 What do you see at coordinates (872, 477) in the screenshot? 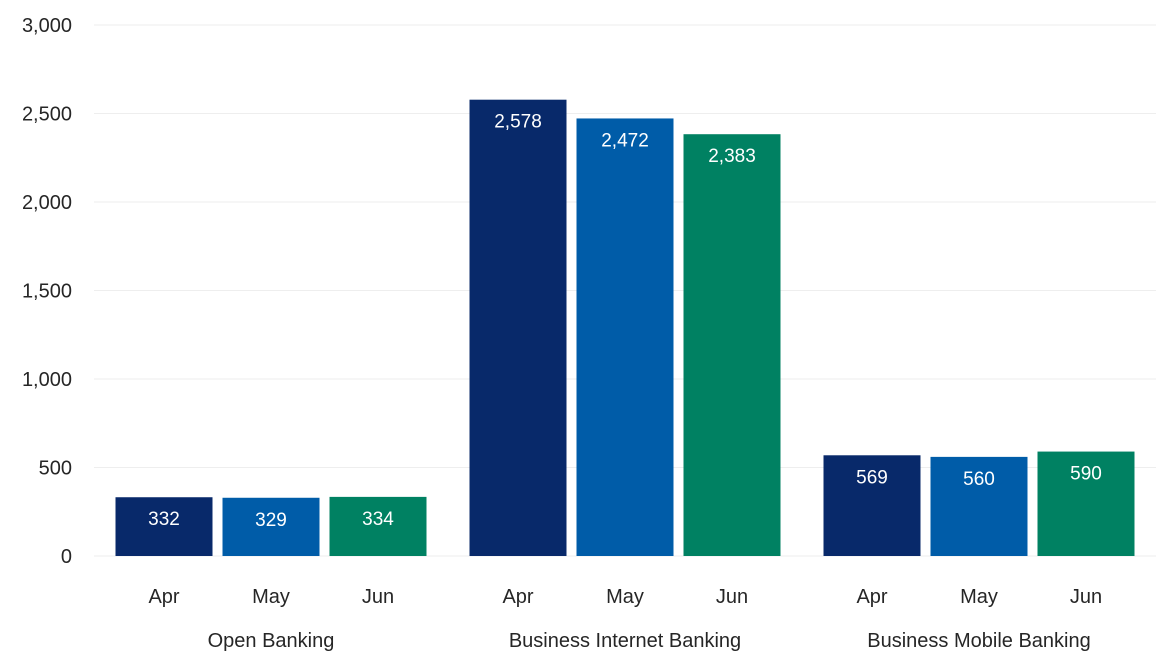
I see `bar-value-label: 569` at bounding box center [872, 477].